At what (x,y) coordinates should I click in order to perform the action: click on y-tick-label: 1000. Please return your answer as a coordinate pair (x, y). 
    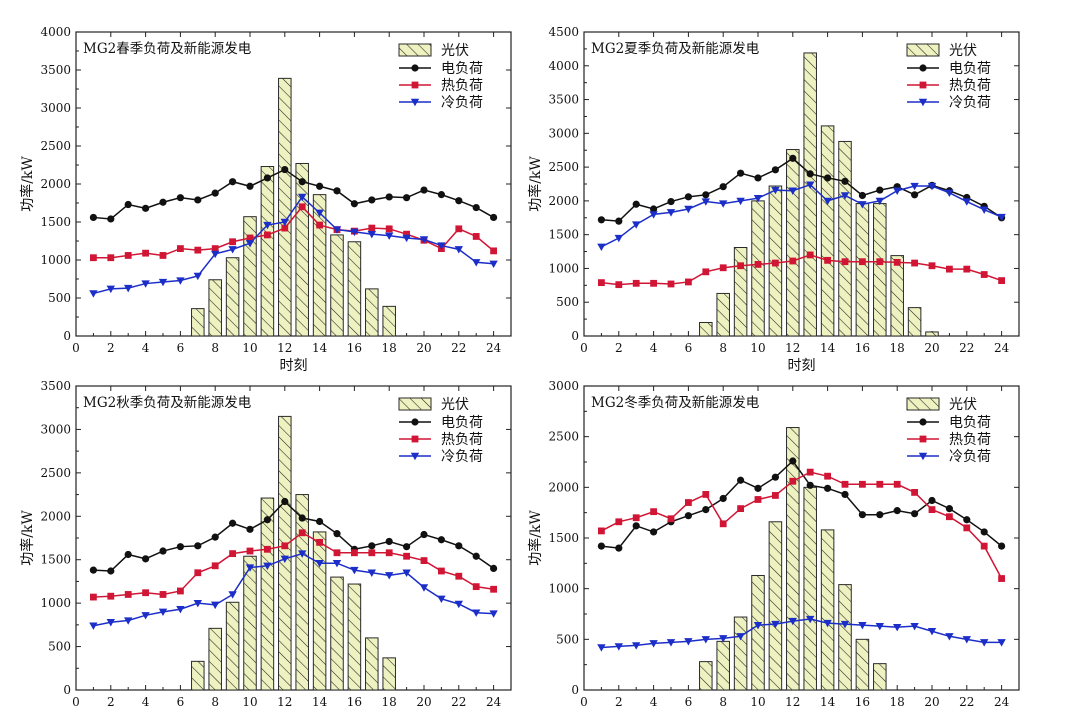
    Looking at the image, I should click on (563, 589).